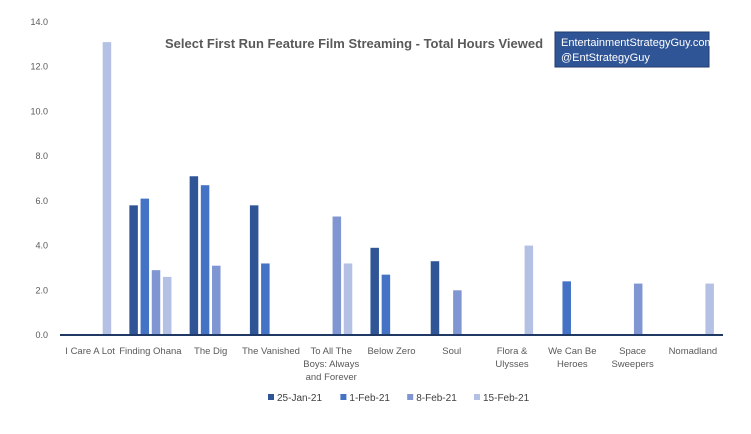  What do you see at coordinates (632, 351) in the screenshot?
I see `x-category-label: Space` at bounding box center [632, 351].